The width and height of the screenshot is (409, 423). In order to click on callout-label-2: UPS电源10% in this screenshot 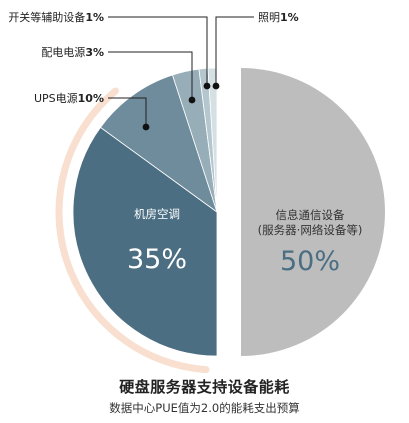, I will do `click(69, 98)`.